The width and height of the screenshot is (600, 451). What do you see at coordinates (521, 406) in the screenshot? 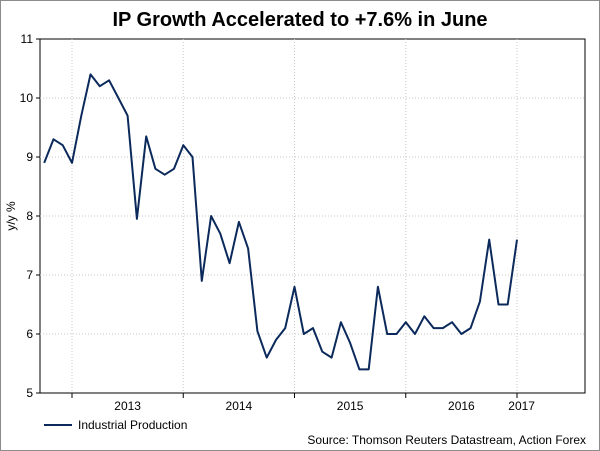
I see `x-tick-label: 2017` at bounding box center [521, 406].